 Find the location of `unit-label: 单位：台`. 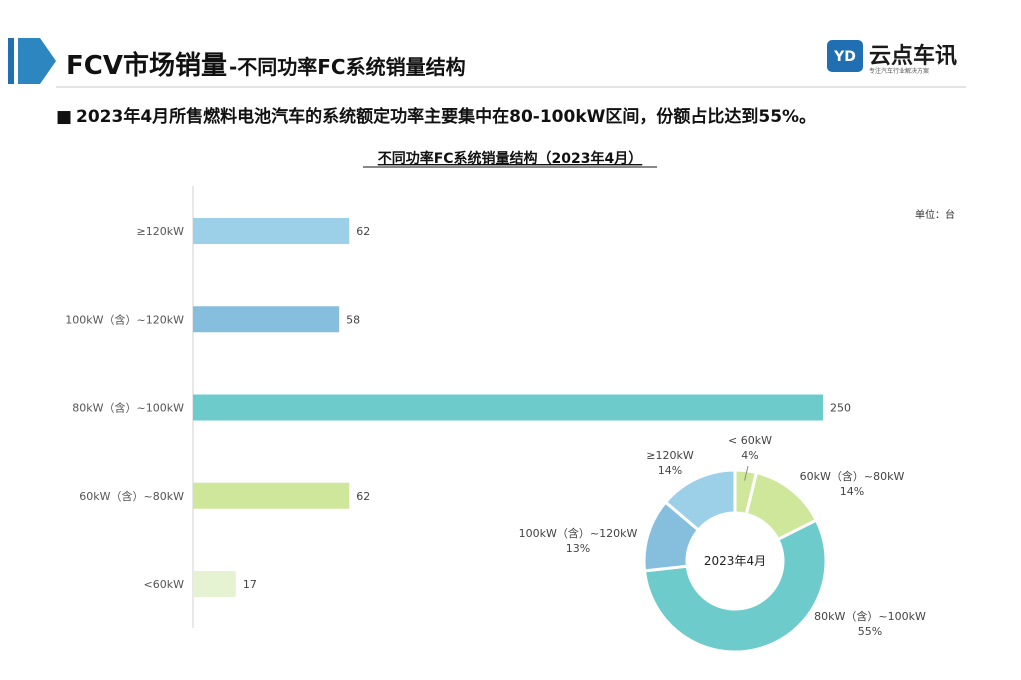

unit-label: 单位：台 is located at coordinates (935, 214).